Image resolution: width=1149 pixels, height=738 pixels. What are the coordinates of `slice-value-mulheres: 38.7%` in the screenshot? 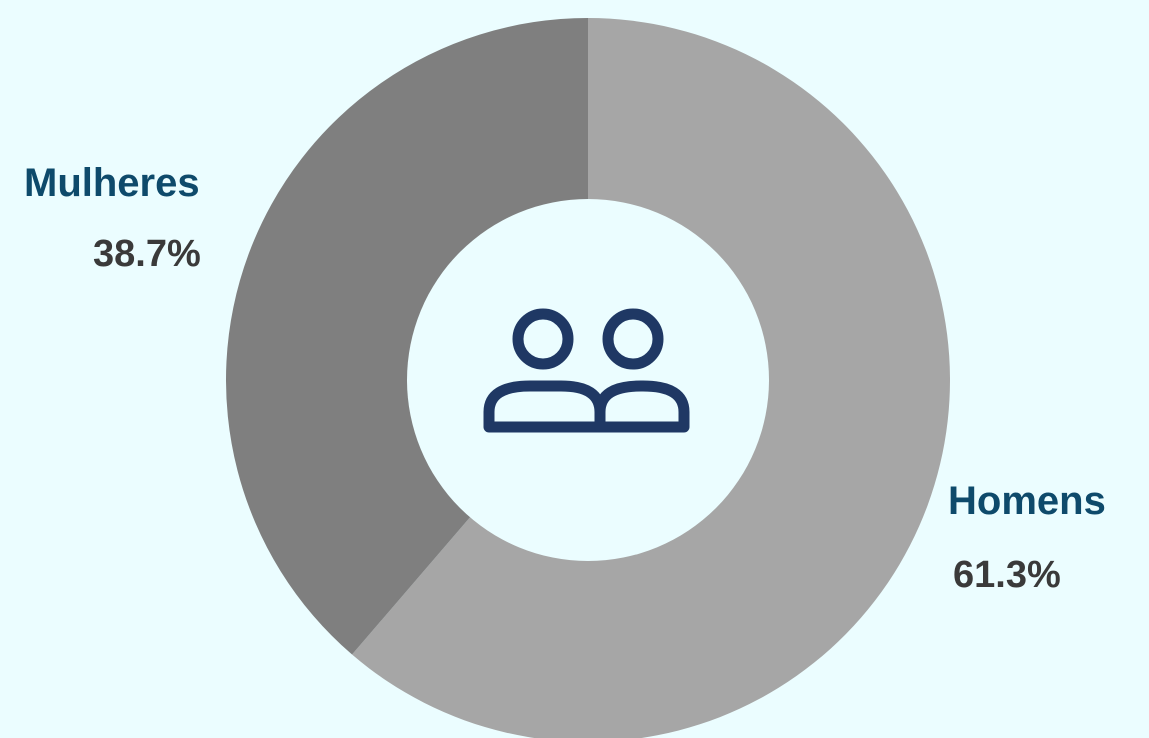 It's located at (147, 254).